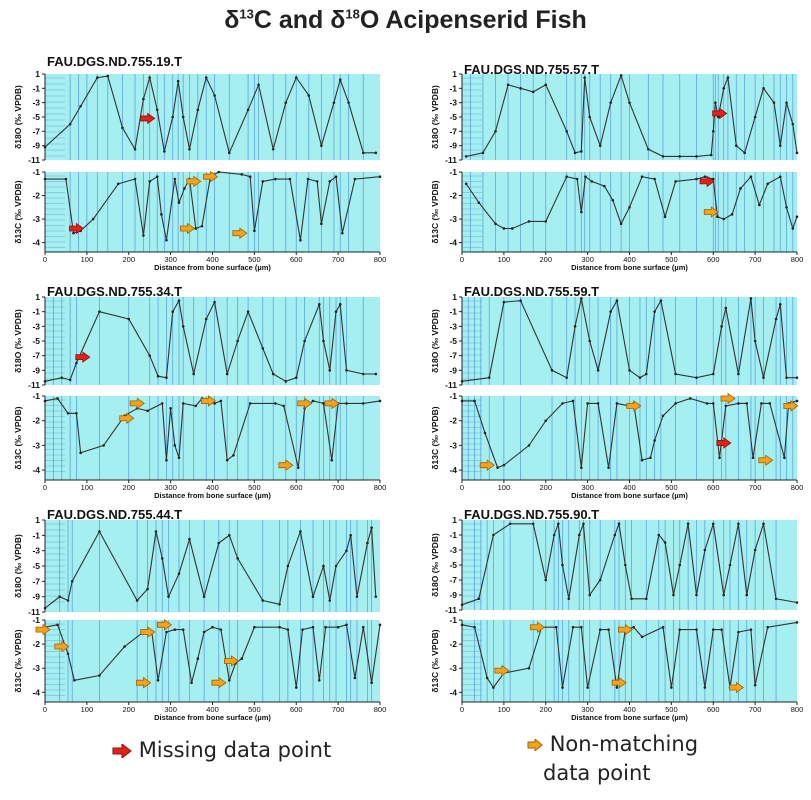  What do you see at coordinates (587, 259) in the screenshot?
I see `x-tick-label: 300` at bounding box center [587, 259].